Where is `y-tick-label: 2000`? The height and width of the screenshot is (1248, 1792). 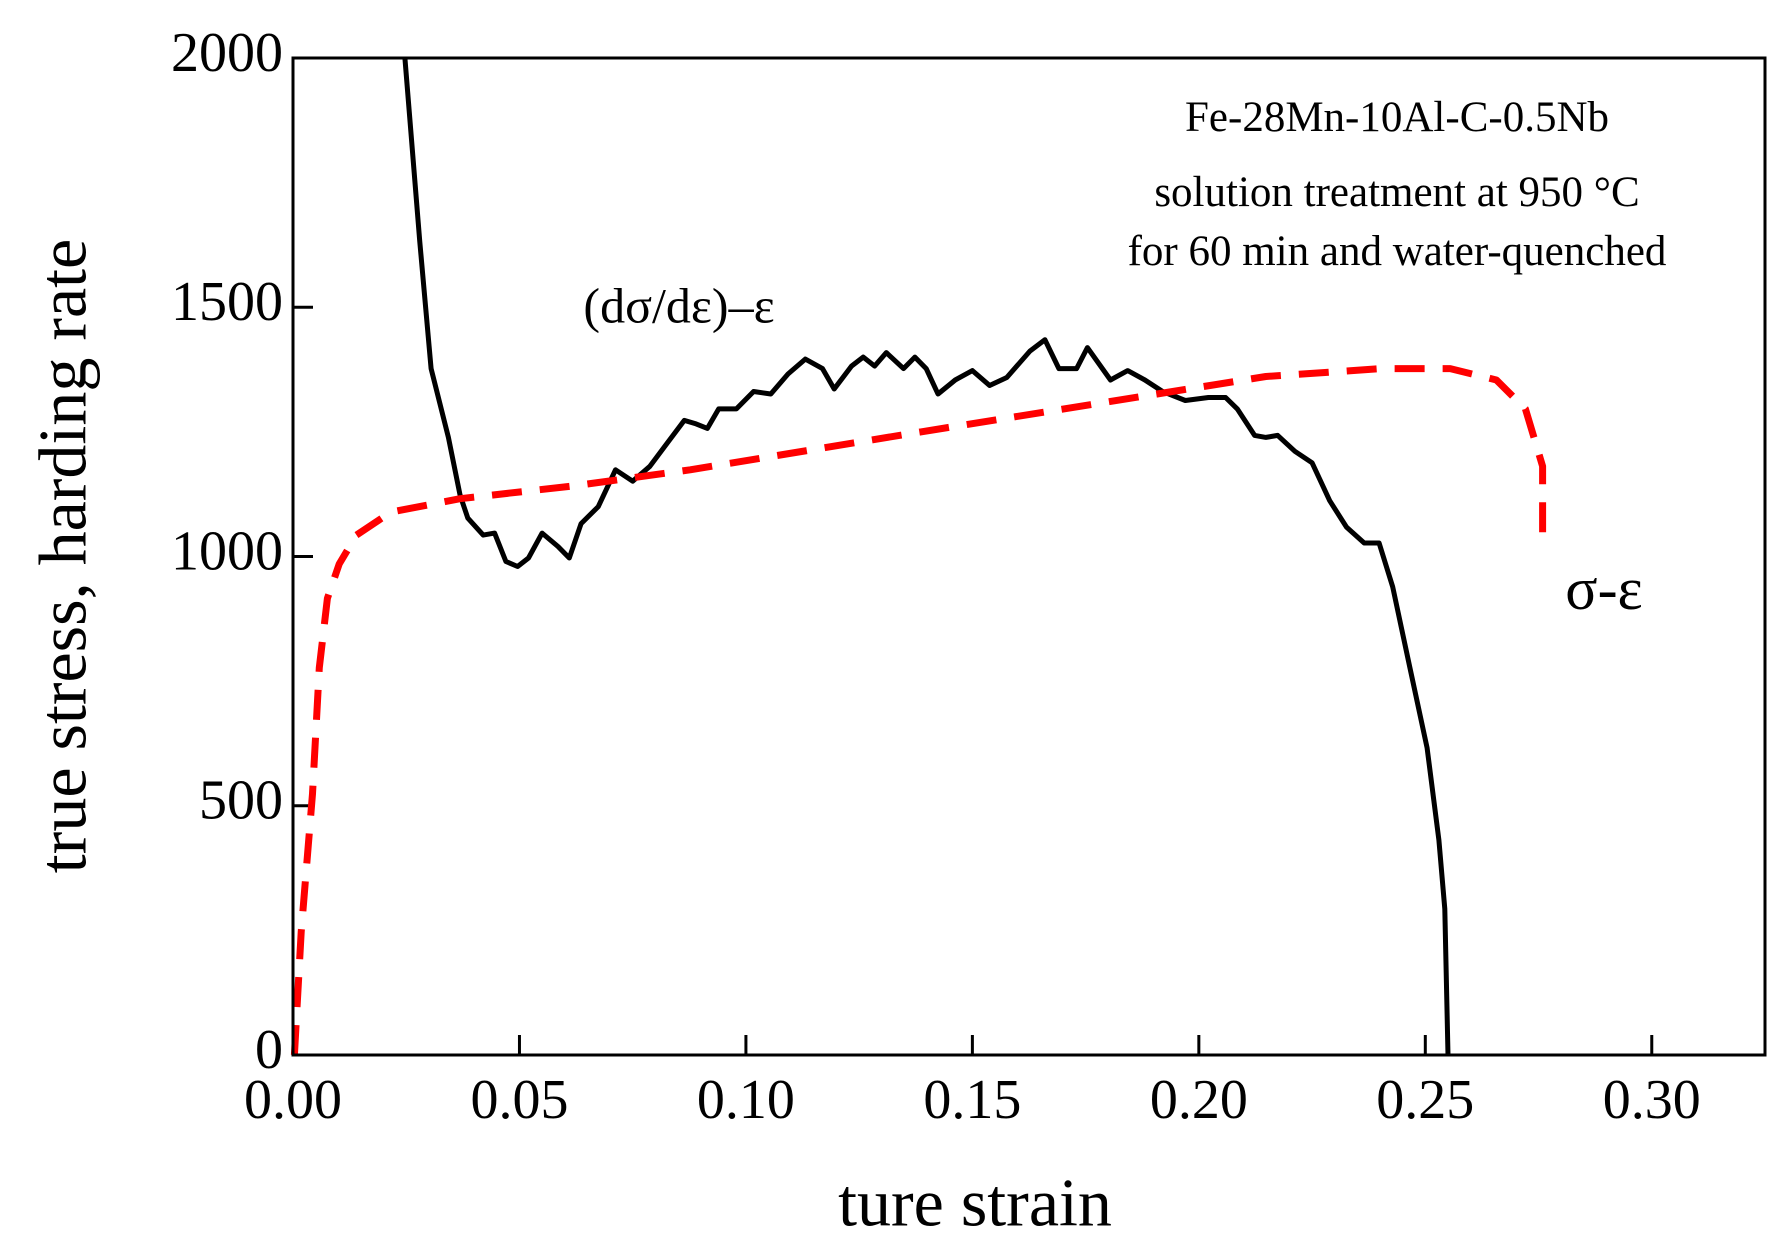 y-tick-label: 2000 is located at coordinates (227, 53).